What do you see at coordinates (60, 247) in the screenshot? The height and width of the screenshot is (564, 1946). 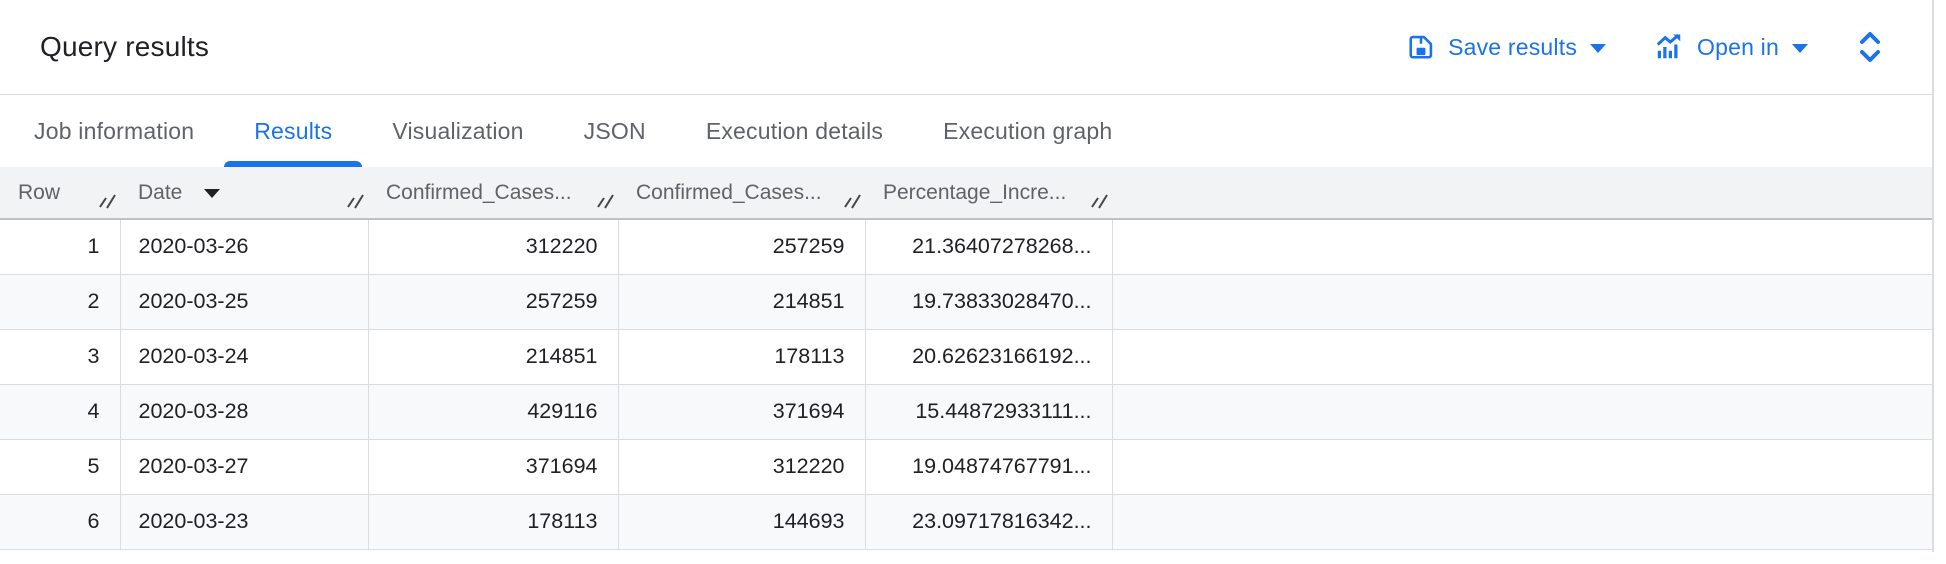 I see `cell-row-number: 1` at bounding box center [60, 247].